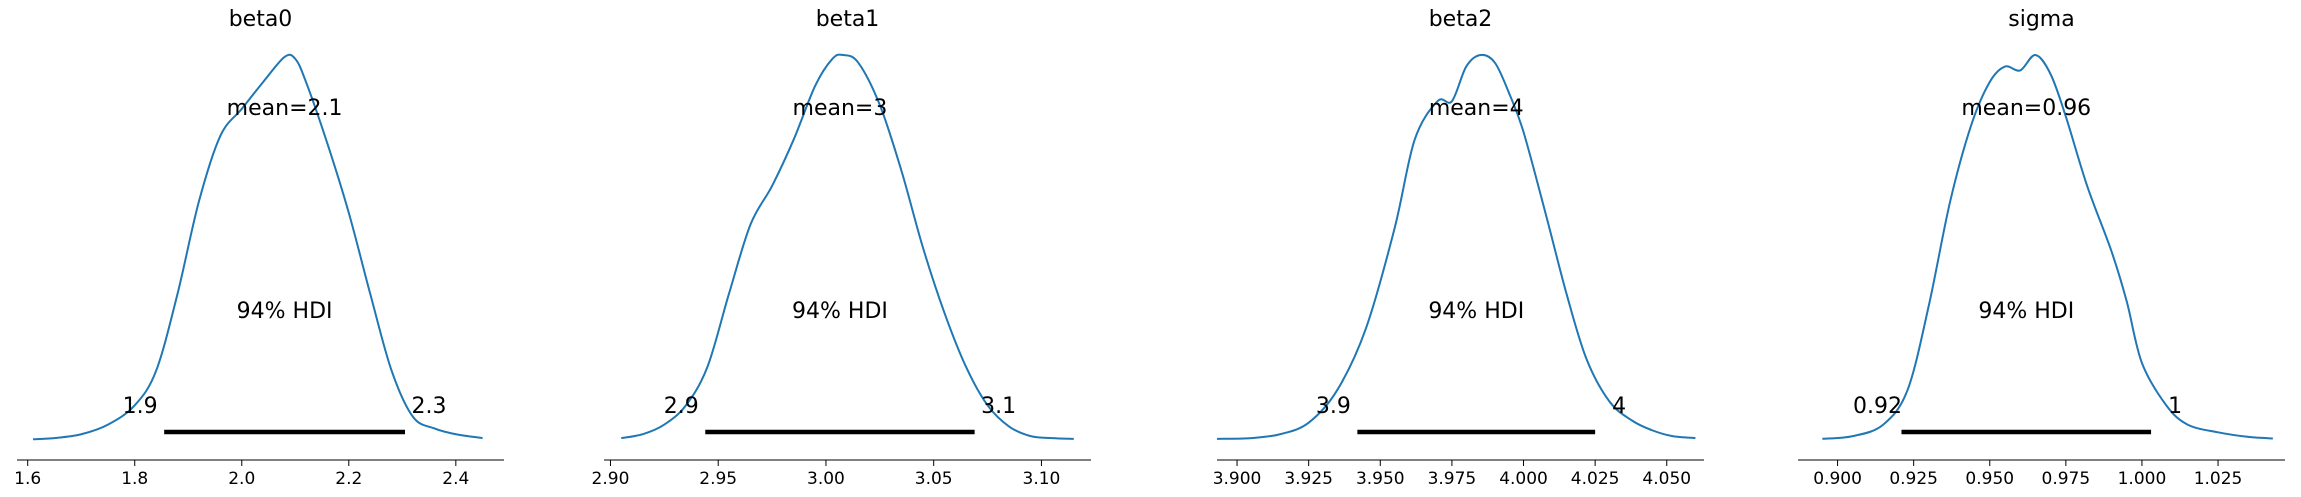  What do you see at coordinates (998, 406) in the screenshot?
I see `hdi-high-label: 3.1` at bounding box center [998, 406].